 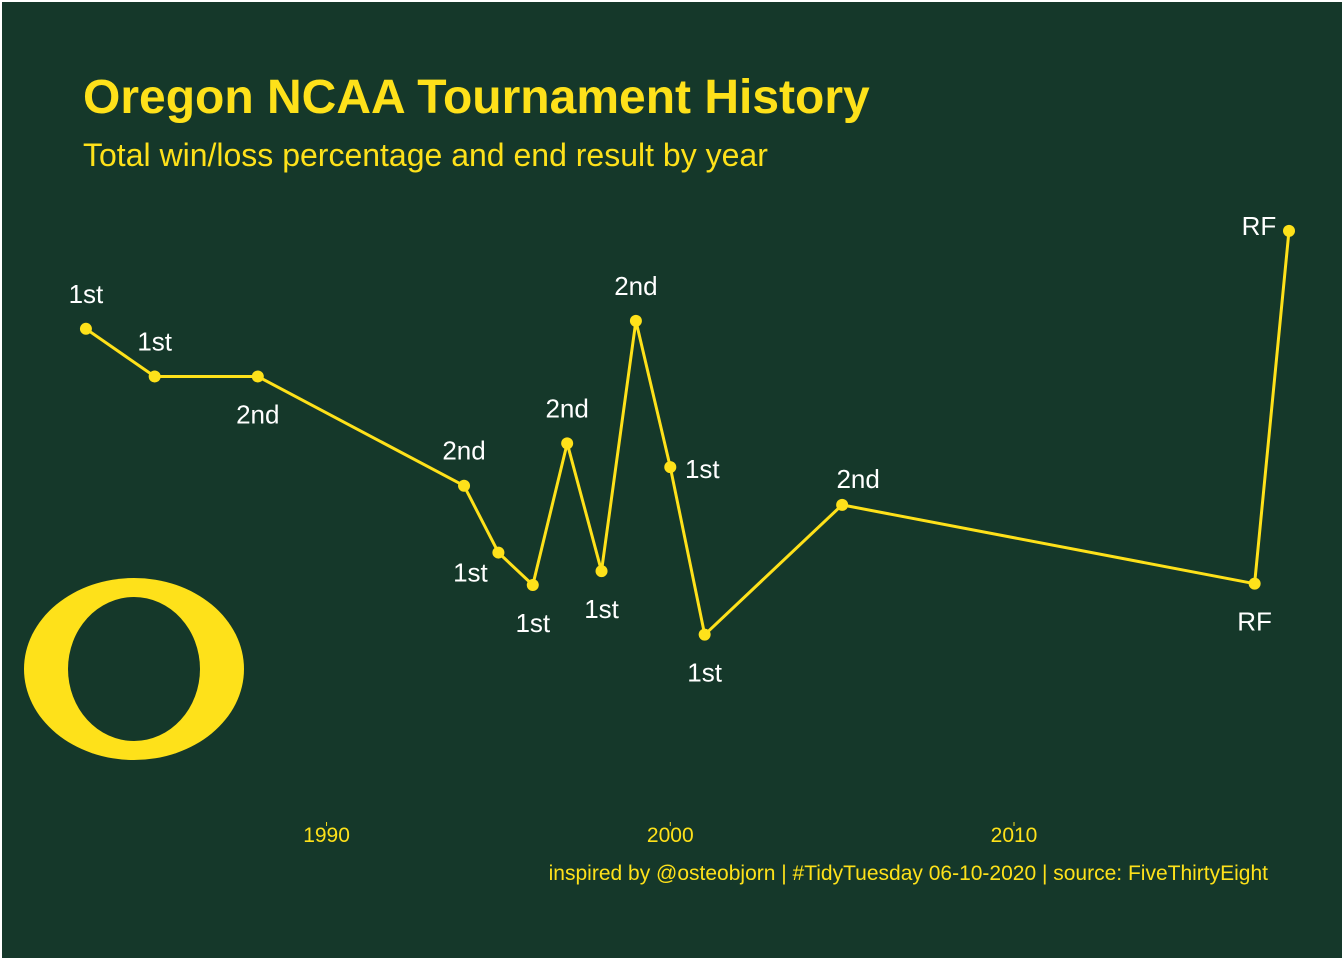 I want to click on chart-title: Oregon NCAA Tournament History, so click(x=476, y=97).